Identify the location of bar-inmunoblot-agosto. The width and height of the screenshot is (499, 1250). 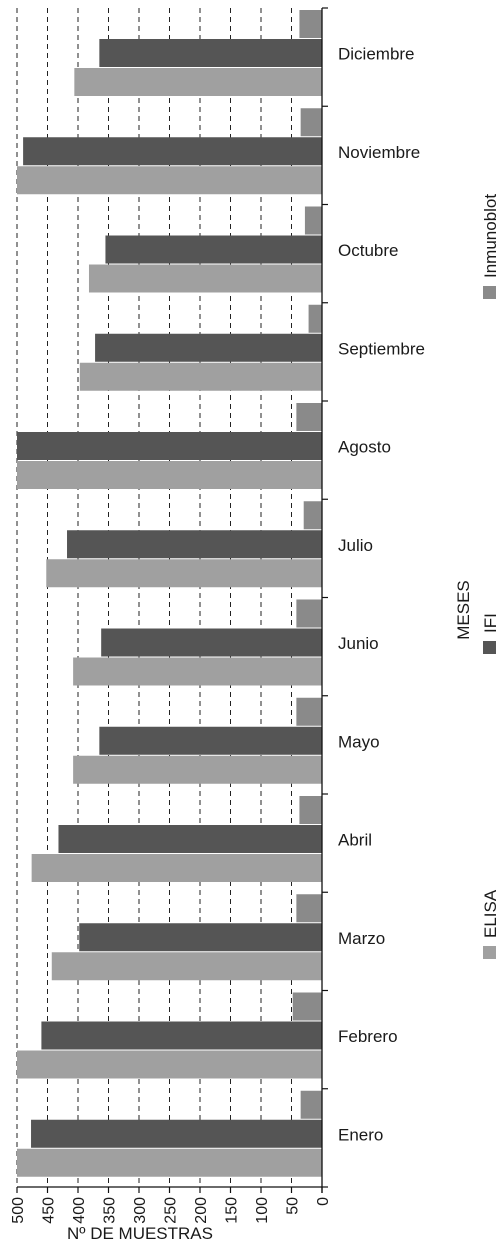
(309, 417).